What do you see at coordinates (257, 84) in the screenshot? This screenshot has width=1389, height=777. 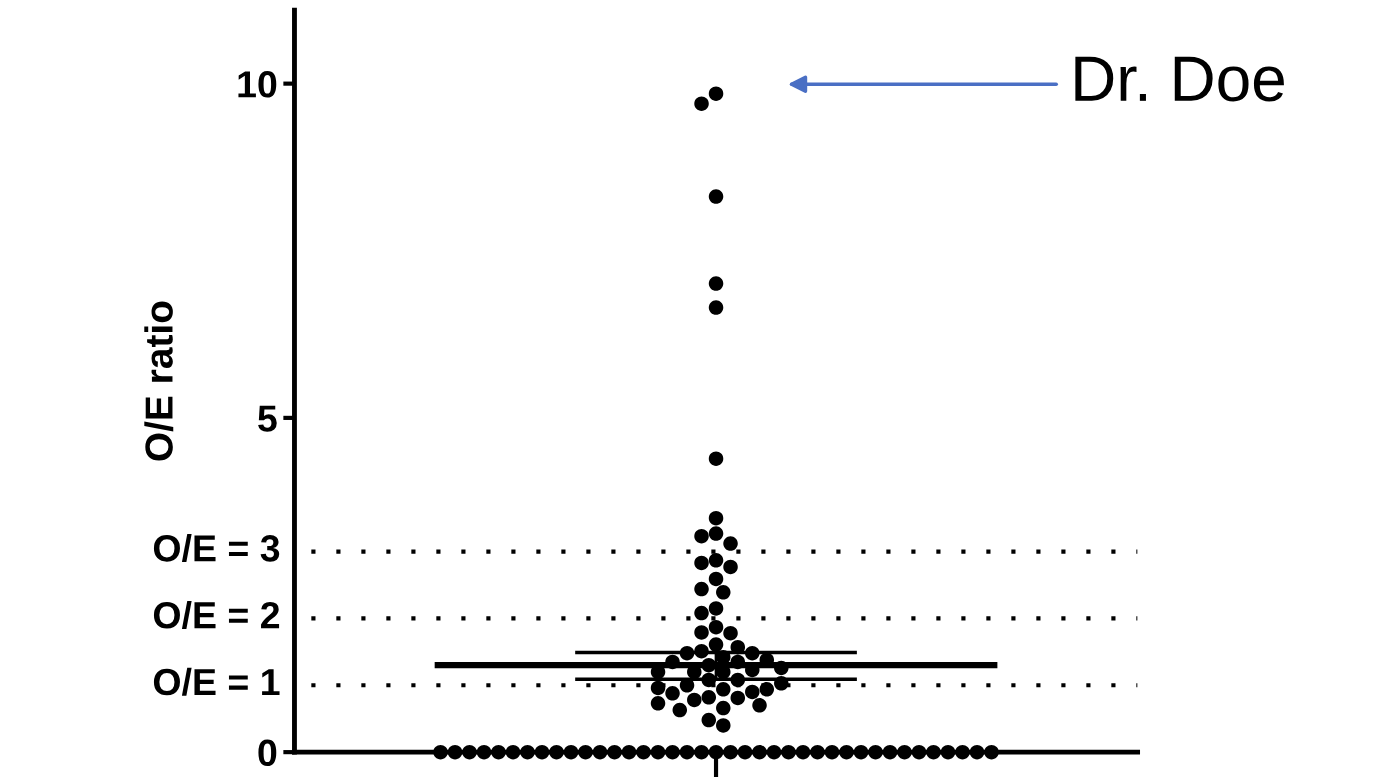 I see `y-tick-label: 10` at bounding box center [257, 84].